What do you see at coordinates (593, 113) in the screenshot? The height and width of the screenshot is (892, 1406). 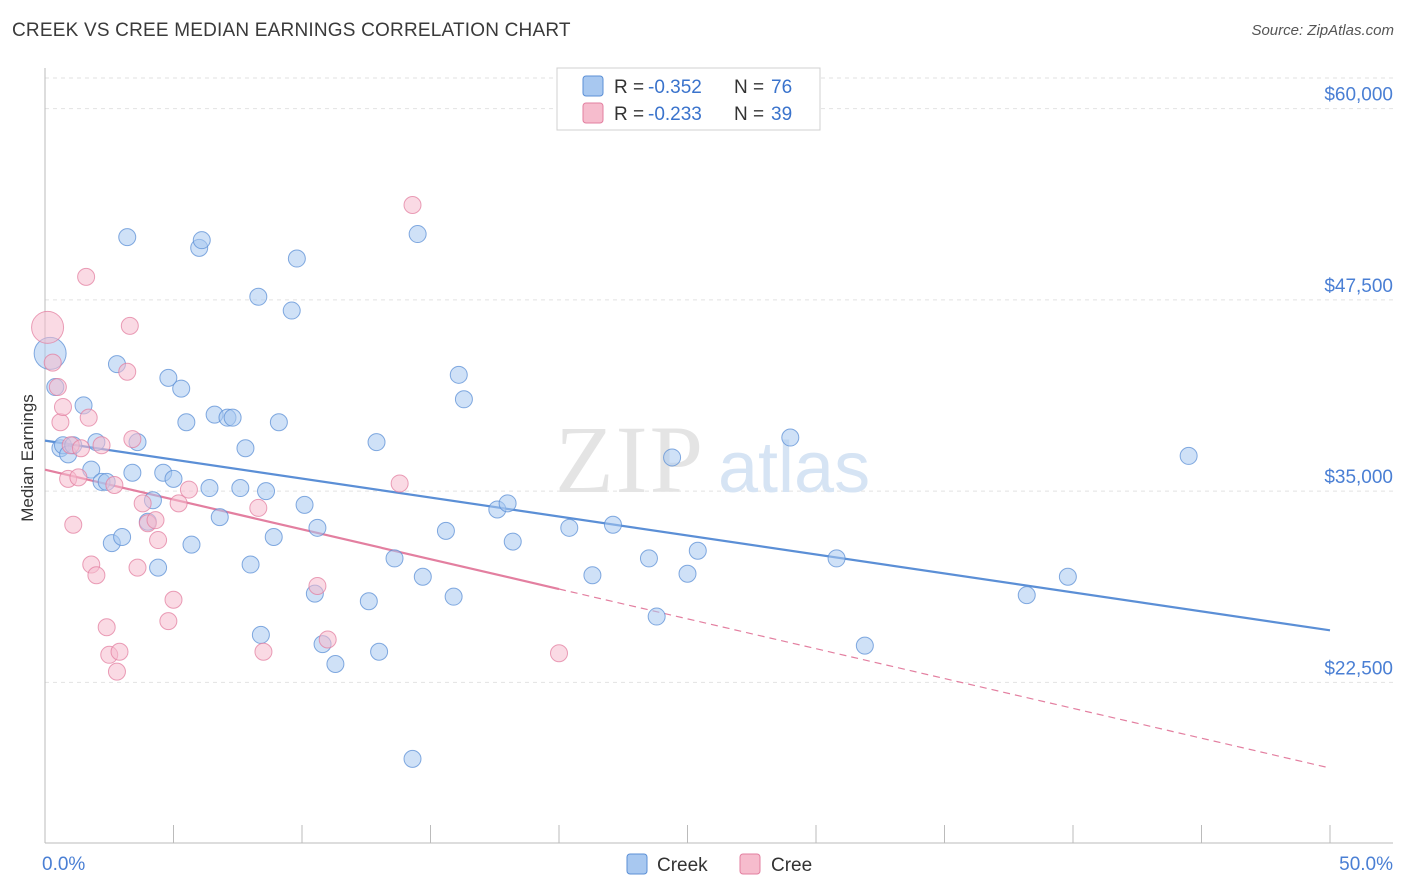 I see `legend-swatch-cree` at bounding box center [593, 113].